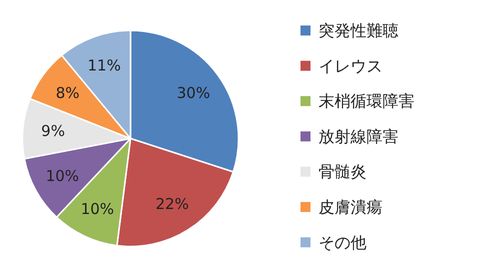 This screenshot has width=482, height=276. What do you see at coordinates (68, 93) in the screenshot?
I see `data-label: 8%` at bounding box center [68, 93].